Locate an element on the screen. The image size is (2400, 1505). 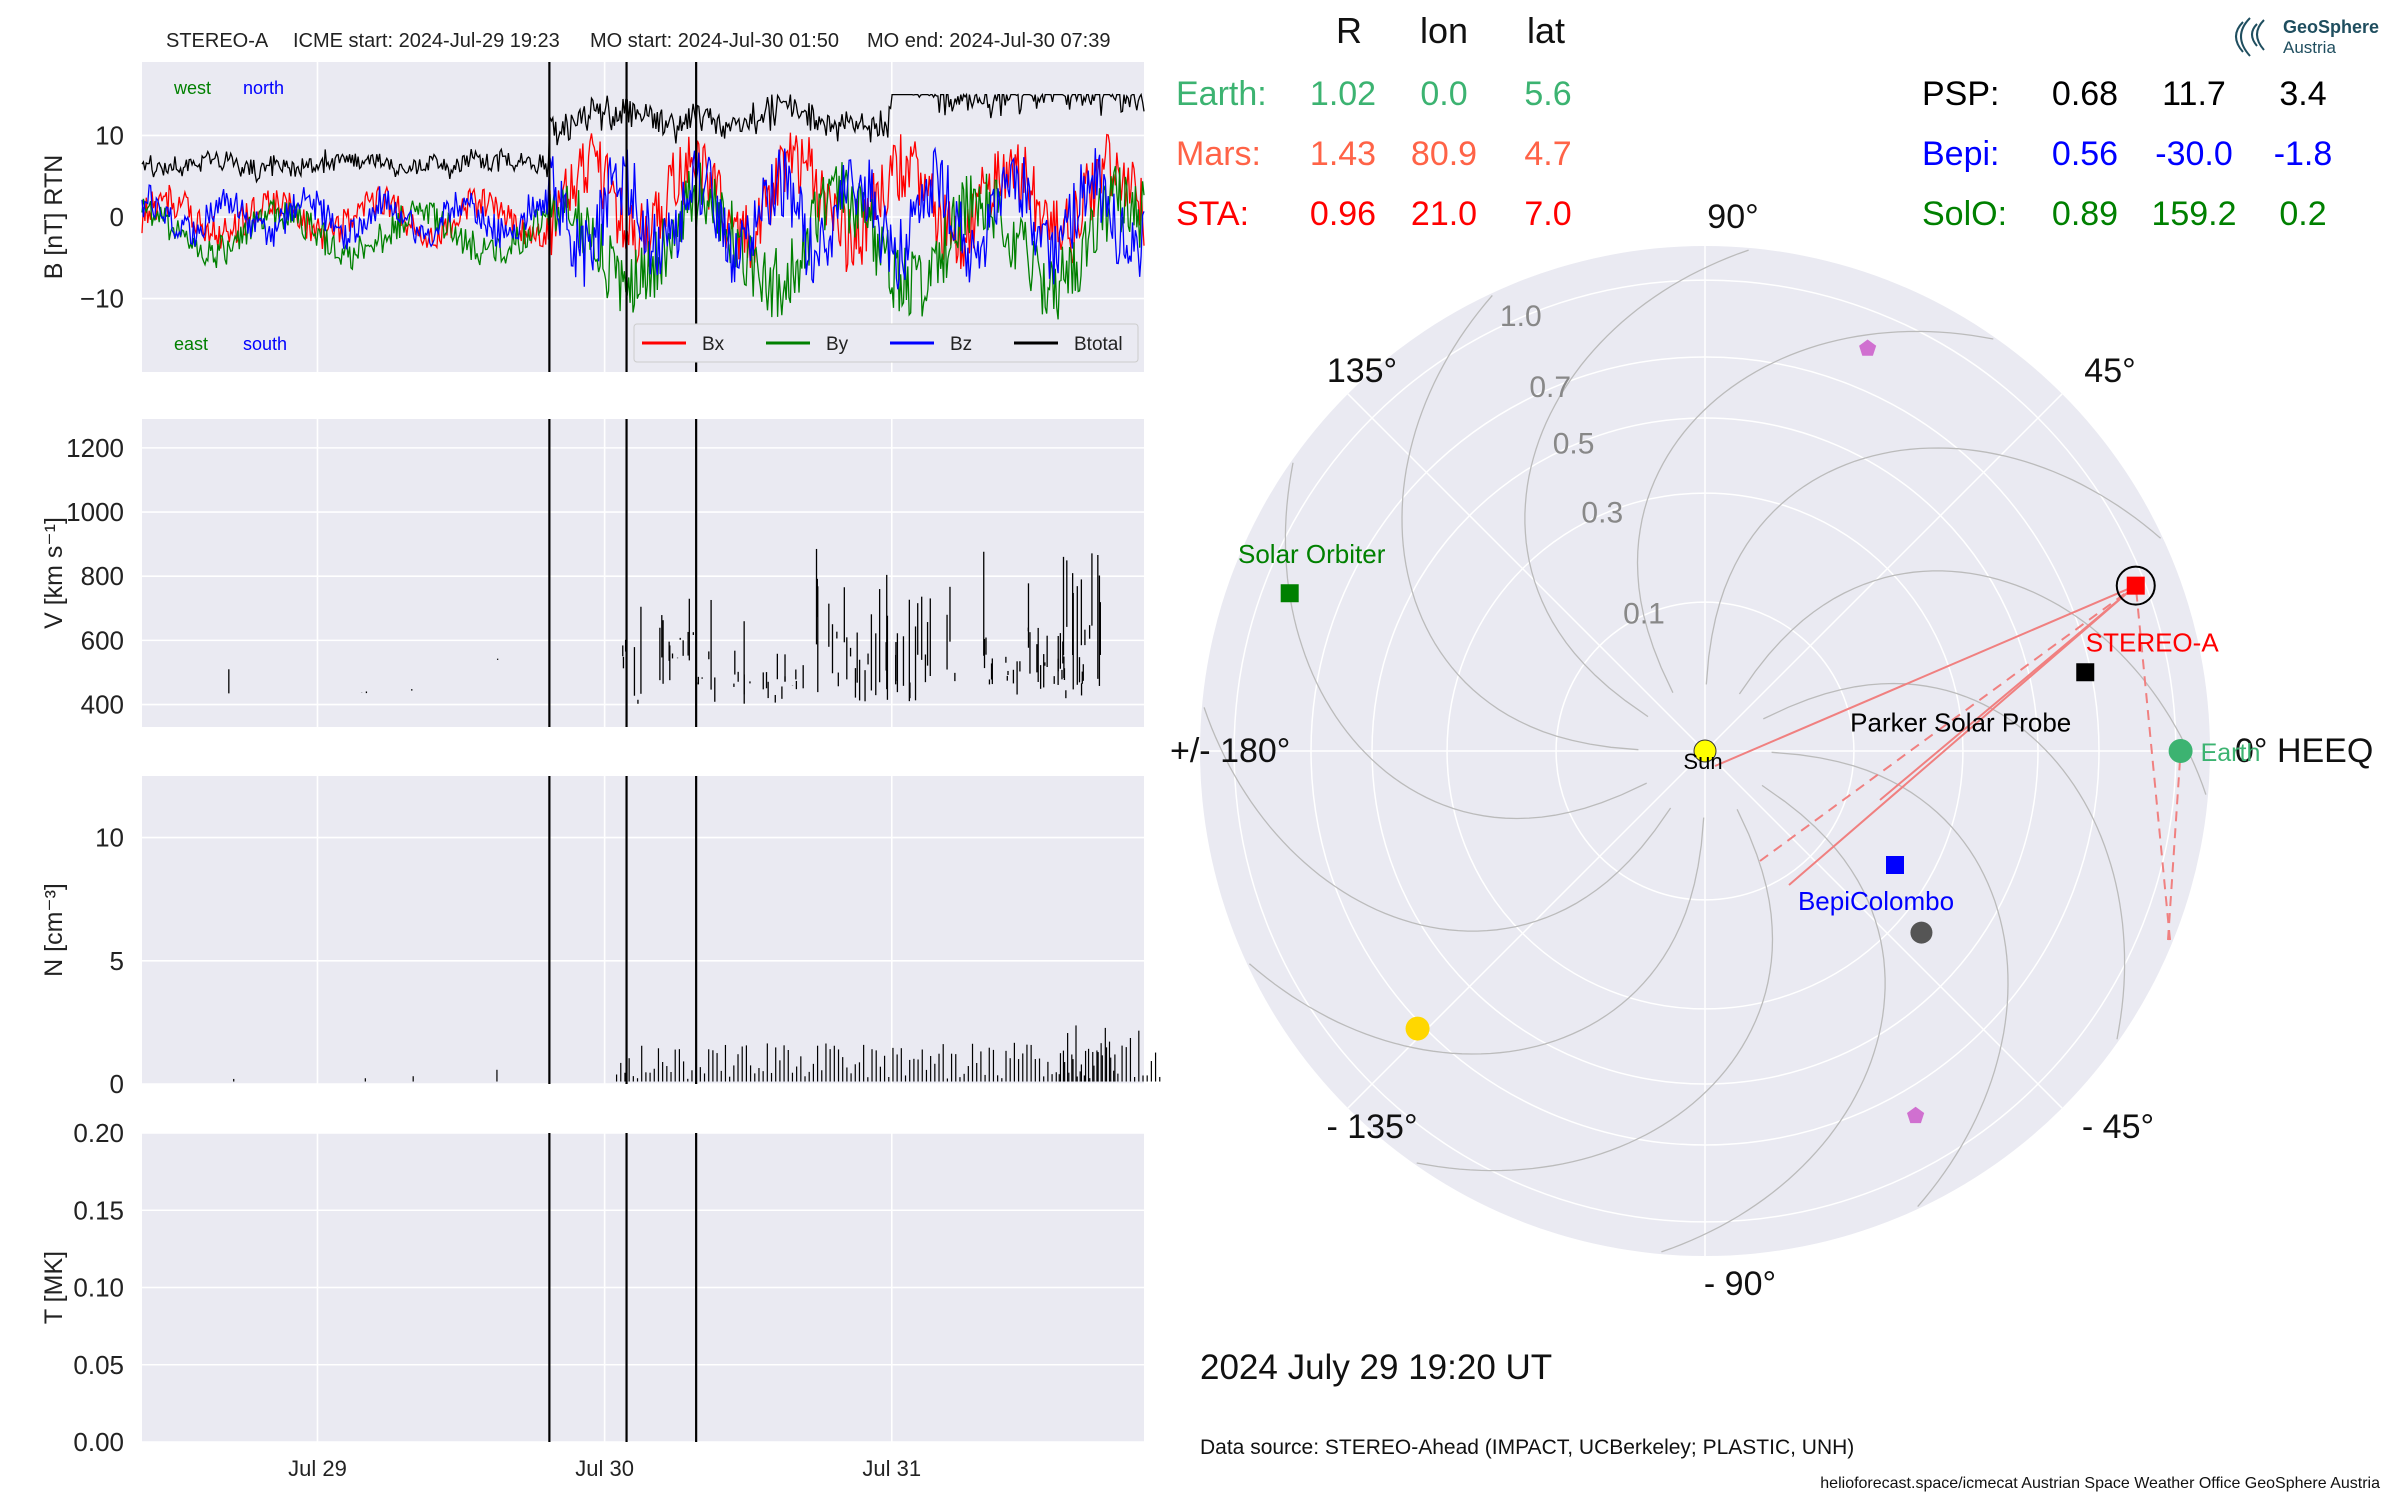
panel-1: 10 0 −10 B [nT] RTN is located at coordinates (592, 217).